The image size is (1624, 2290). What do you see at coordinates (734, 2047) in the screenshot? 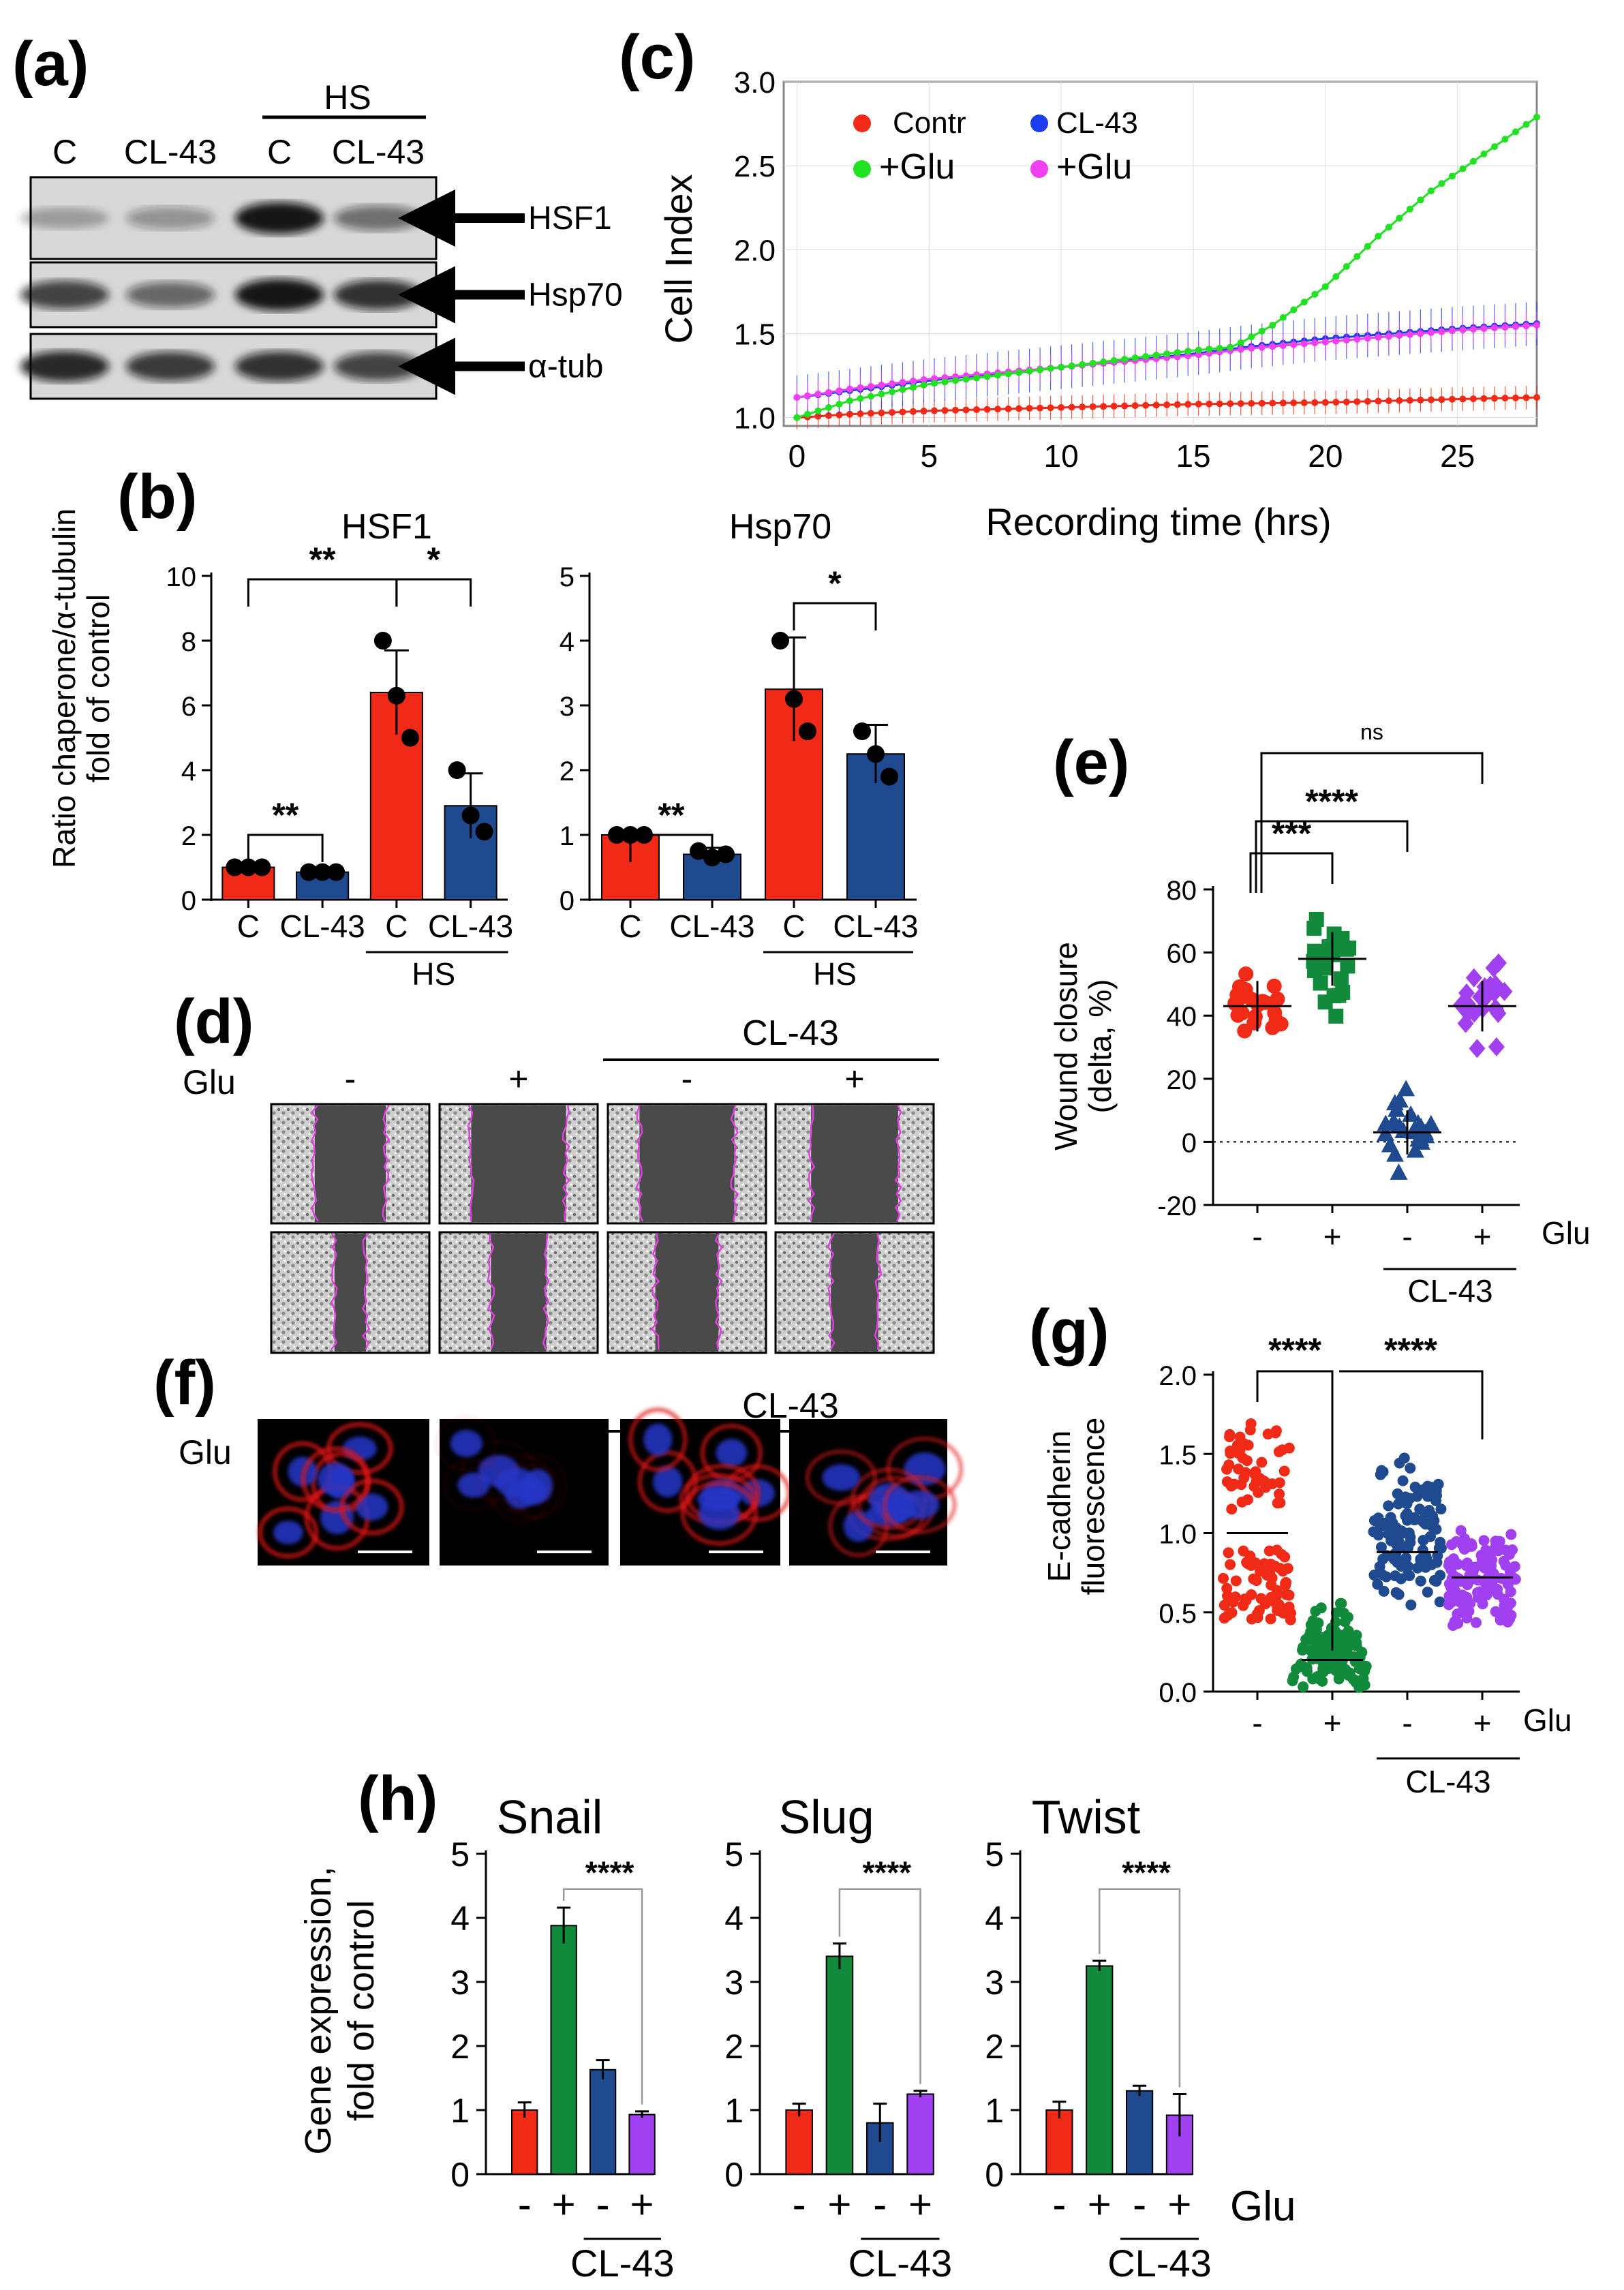
I see `y-tick-label: 2` at bounding box center [734, 2047].